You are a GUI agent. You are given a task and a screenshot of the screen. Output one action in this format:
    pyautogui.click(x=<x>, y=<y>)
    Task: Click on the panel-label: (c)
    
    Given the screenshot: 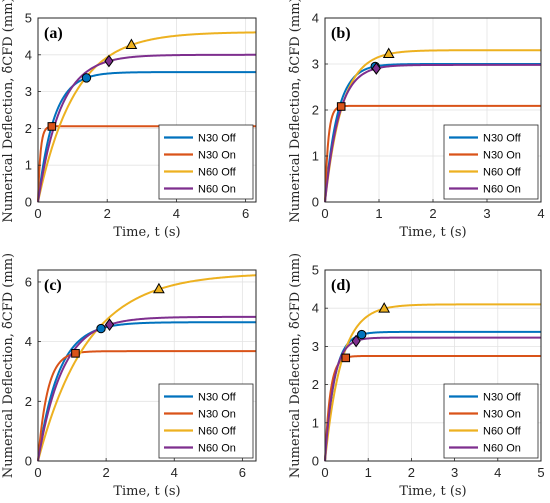 What is the action you would take?
    pyautogui.click(x=53, y=285)
    